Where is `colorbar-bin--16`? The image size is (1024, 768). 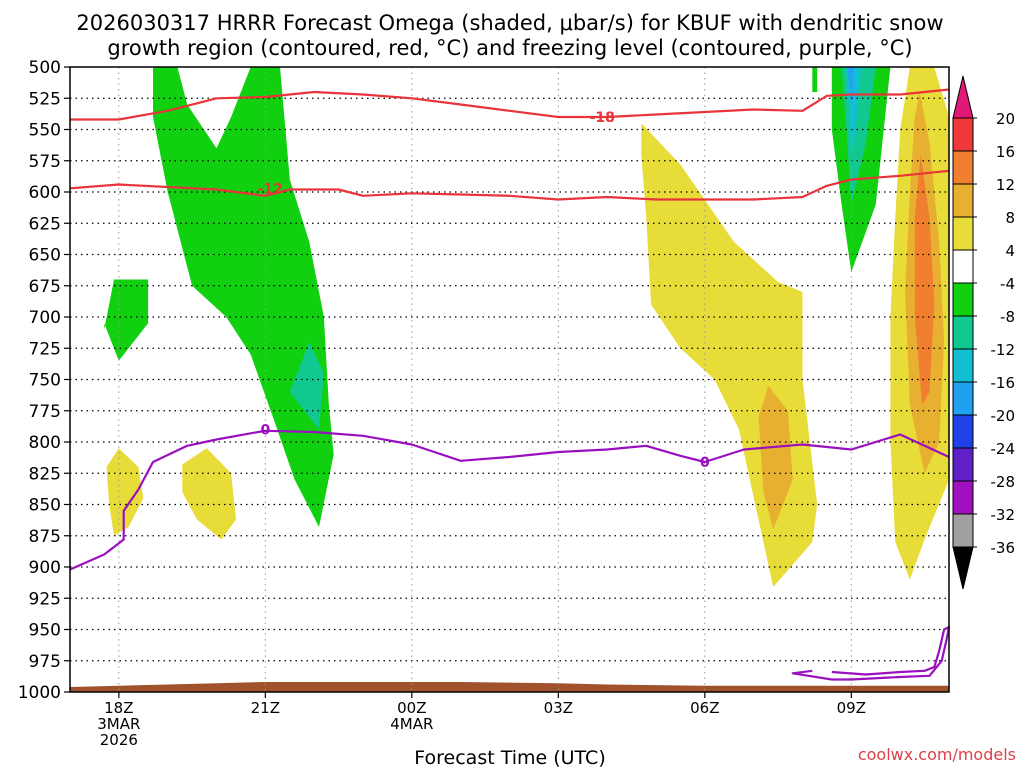
colorbar-bin--16 is located at coordinates (963, 365).